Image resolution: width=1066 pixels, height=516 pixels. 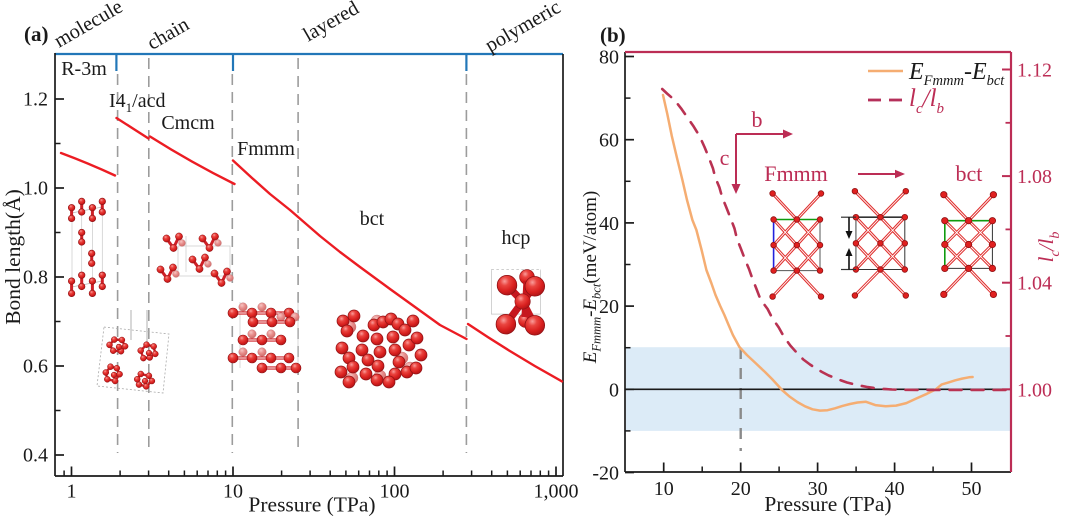 I want to click on svg-text: b, so click(x=757, y=119).